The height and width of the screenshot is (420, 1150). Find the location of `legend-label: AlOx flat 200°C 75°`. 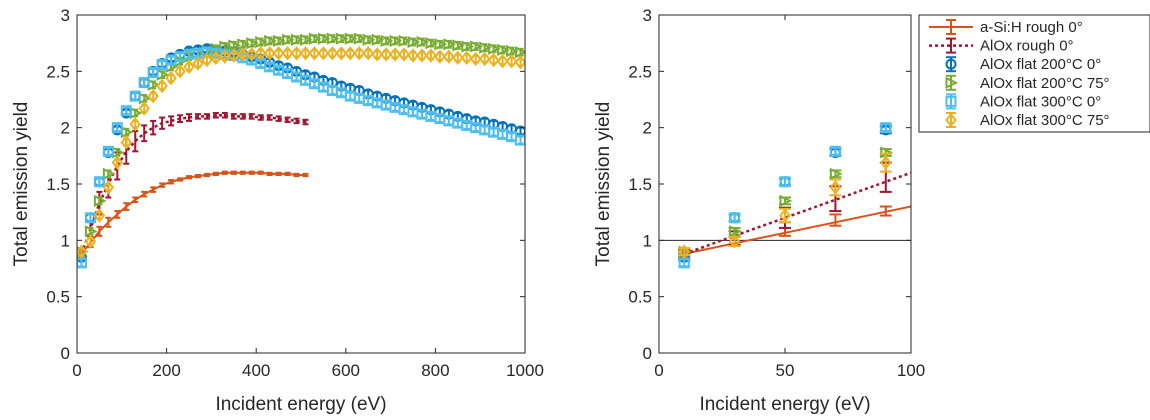

legend-label: AlOx flat 200°C 75° is located at coordinates (1045, 83).